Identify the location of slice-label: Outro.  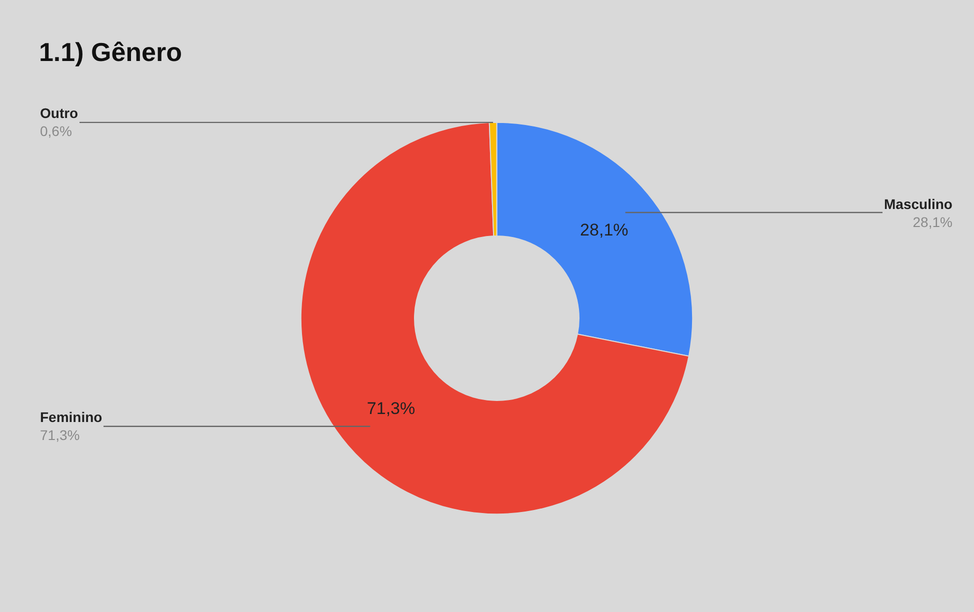
(59, 113).